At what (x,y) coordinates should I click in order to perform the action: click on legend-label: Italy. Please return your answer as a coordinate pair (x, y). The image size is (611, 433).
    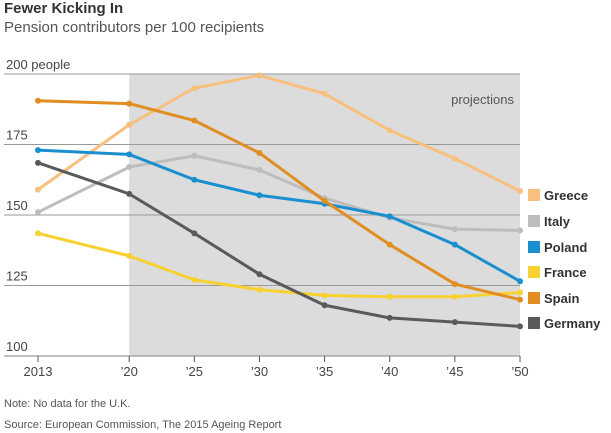
    Looking at the image, I should click on (557, 221).